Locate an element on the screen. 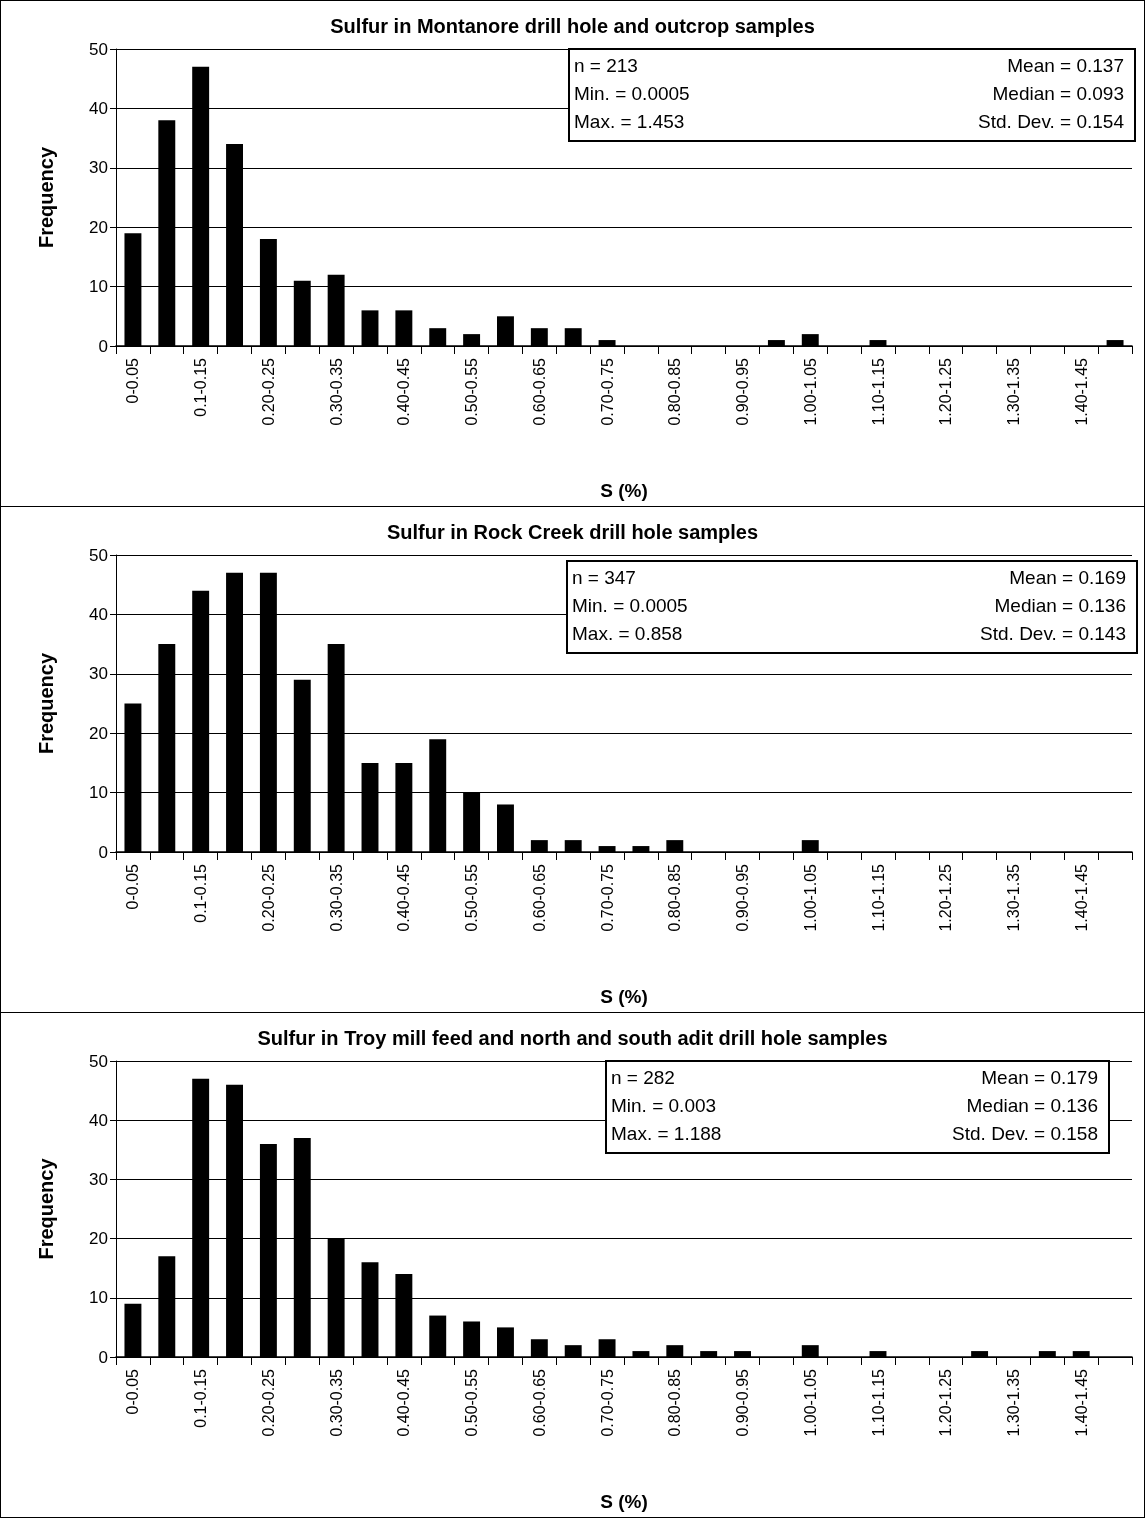 The height and width of the screenshot is (1518, 1147). annotation: Max. = 1.188 is located at coordinates (667, 1134).